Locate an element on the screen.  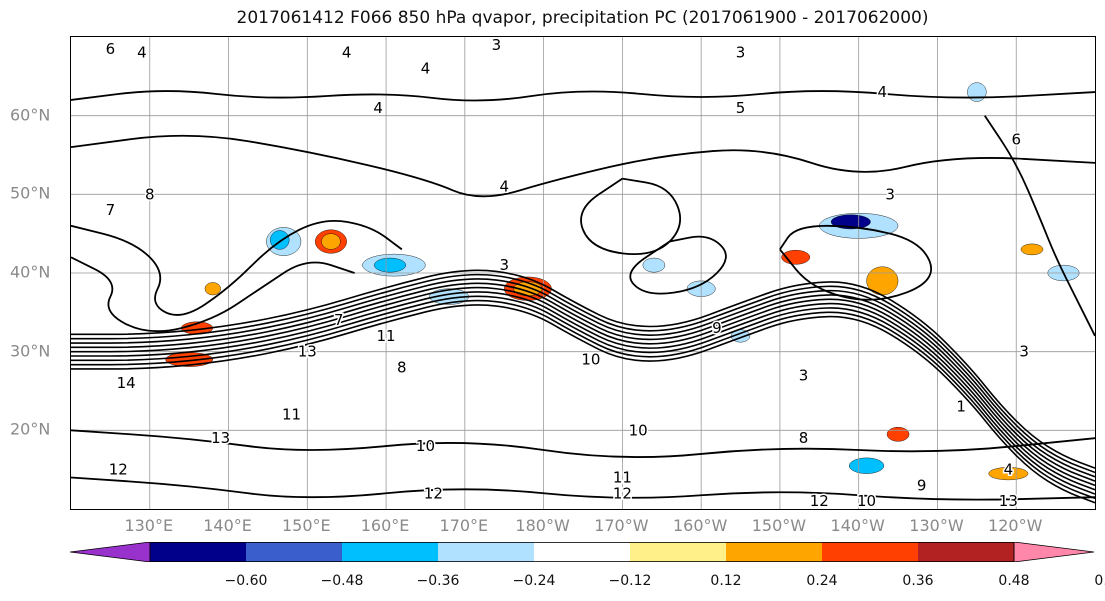
colorbar-extend-low is located at coordinates (110, 552).